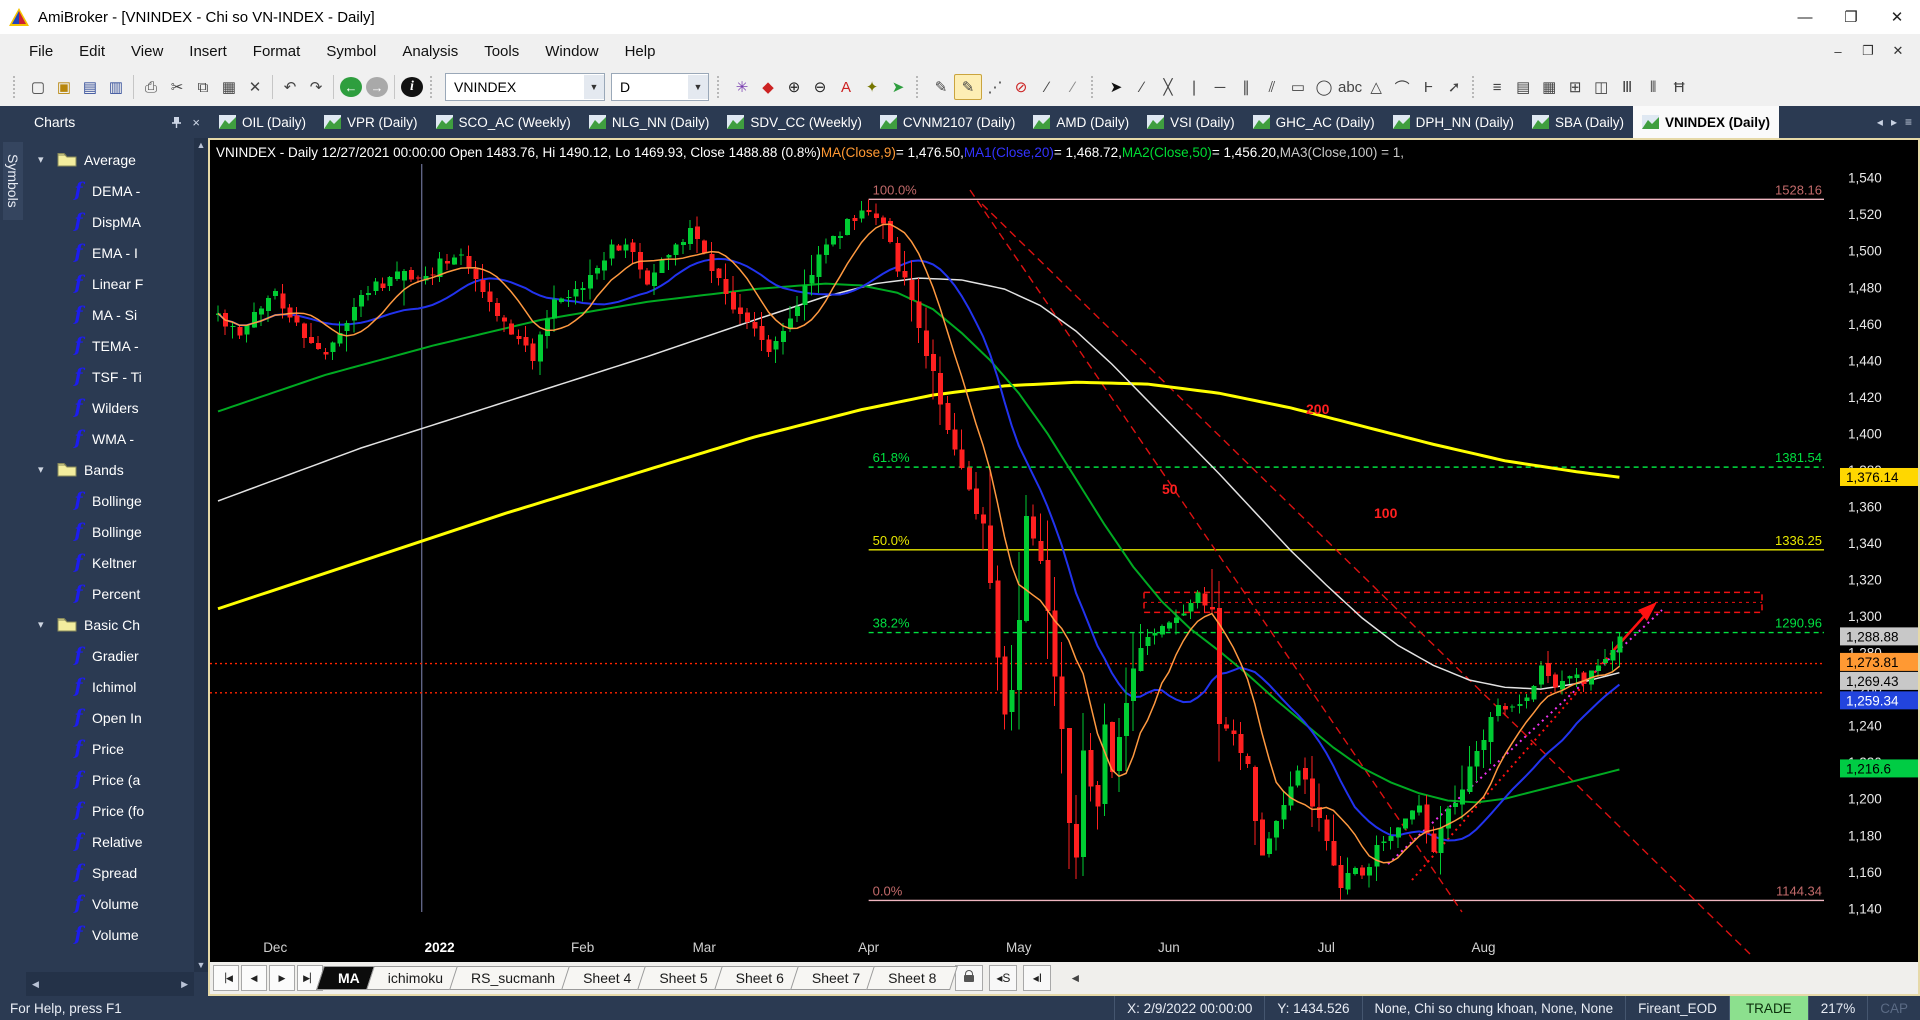 This screenshot has height=1020, width=1920. I want to click on menu-item-view: View, so click(147, 51).